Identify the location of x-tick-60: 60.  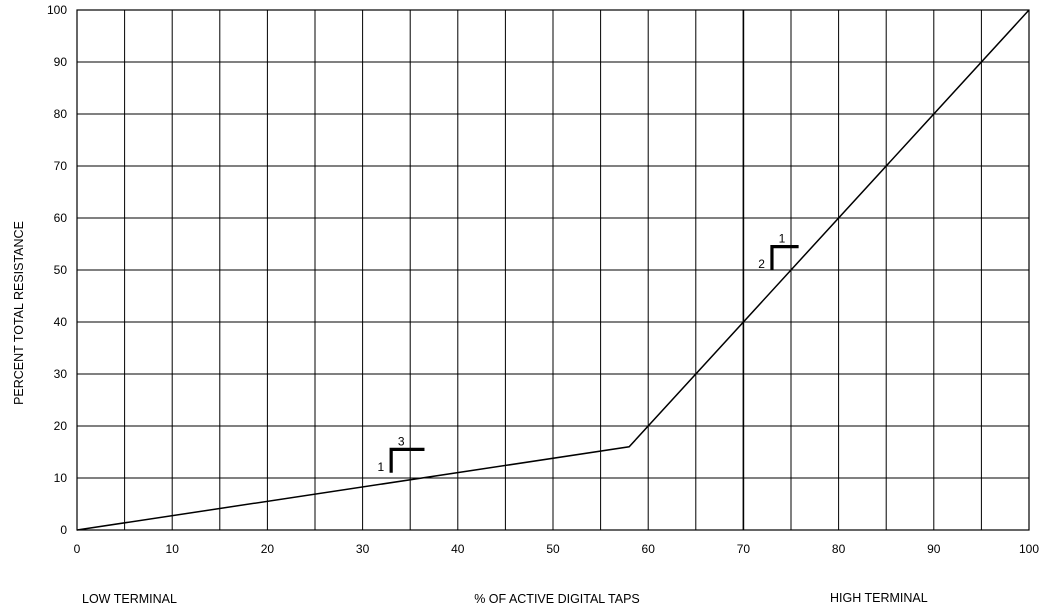
(649, 549).